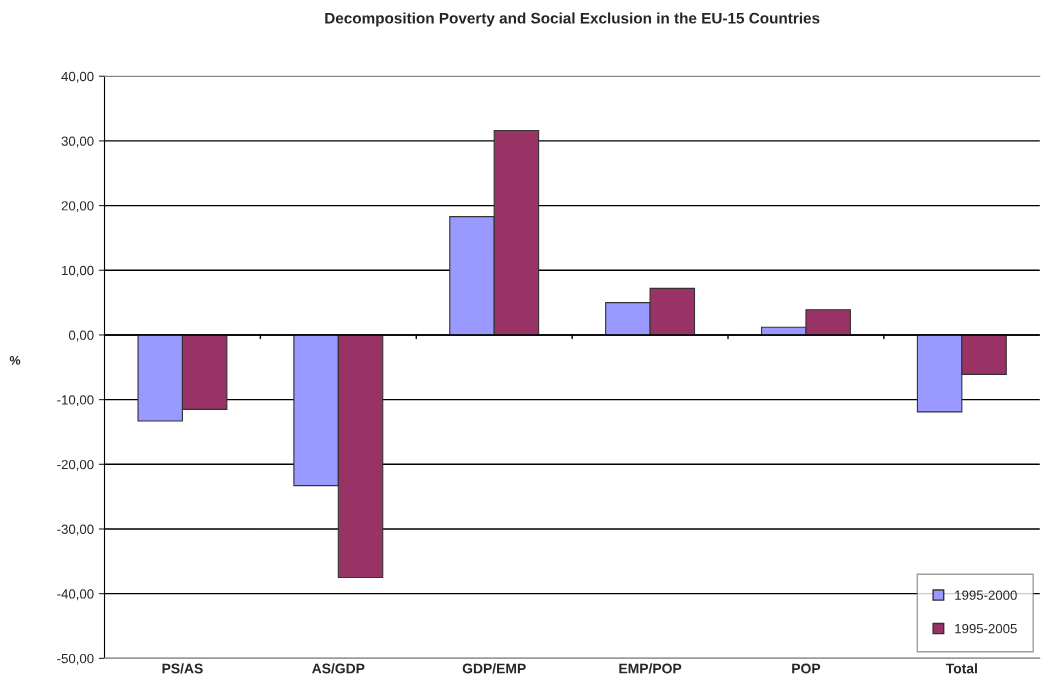 The height and width of the screenshot is (693, 1045). What do you see at coordinates (572, 19) in the screenshot?
I see `chart-title: Decomposition Poverty and Social Exclusion in the EU-15 Countries` at bounding box center [572, 19].